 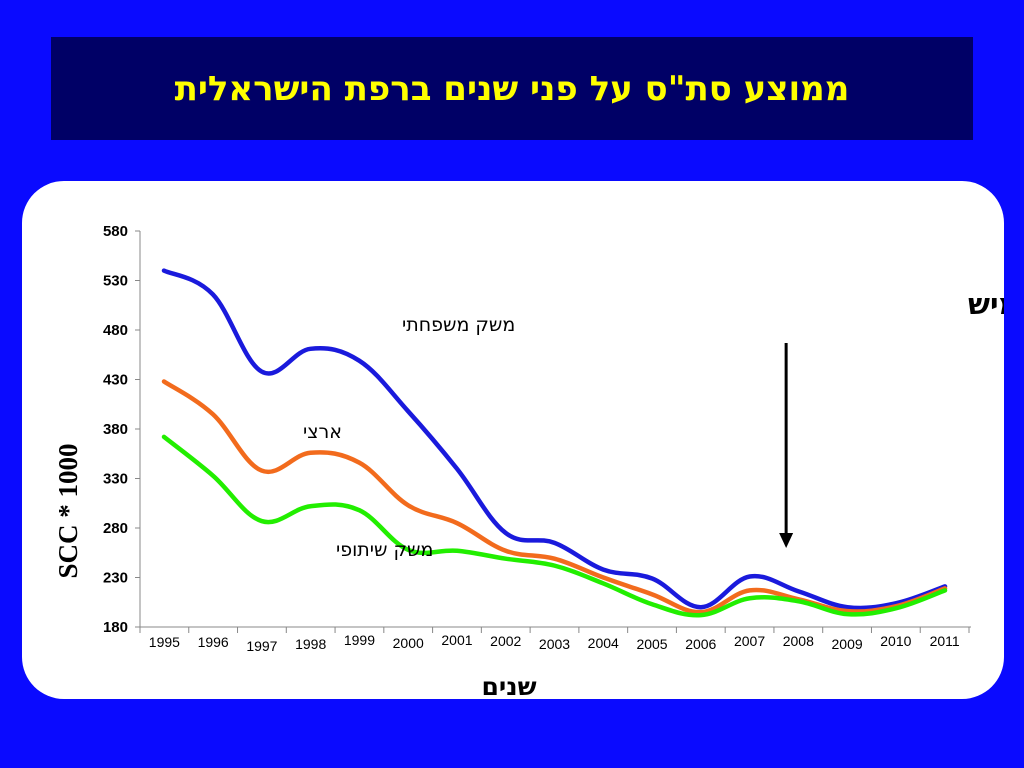 What do you see at coordinates (322, 432) in the screenshot?
I see `series-label-national: ארצי` at bounding box center [322, 432].